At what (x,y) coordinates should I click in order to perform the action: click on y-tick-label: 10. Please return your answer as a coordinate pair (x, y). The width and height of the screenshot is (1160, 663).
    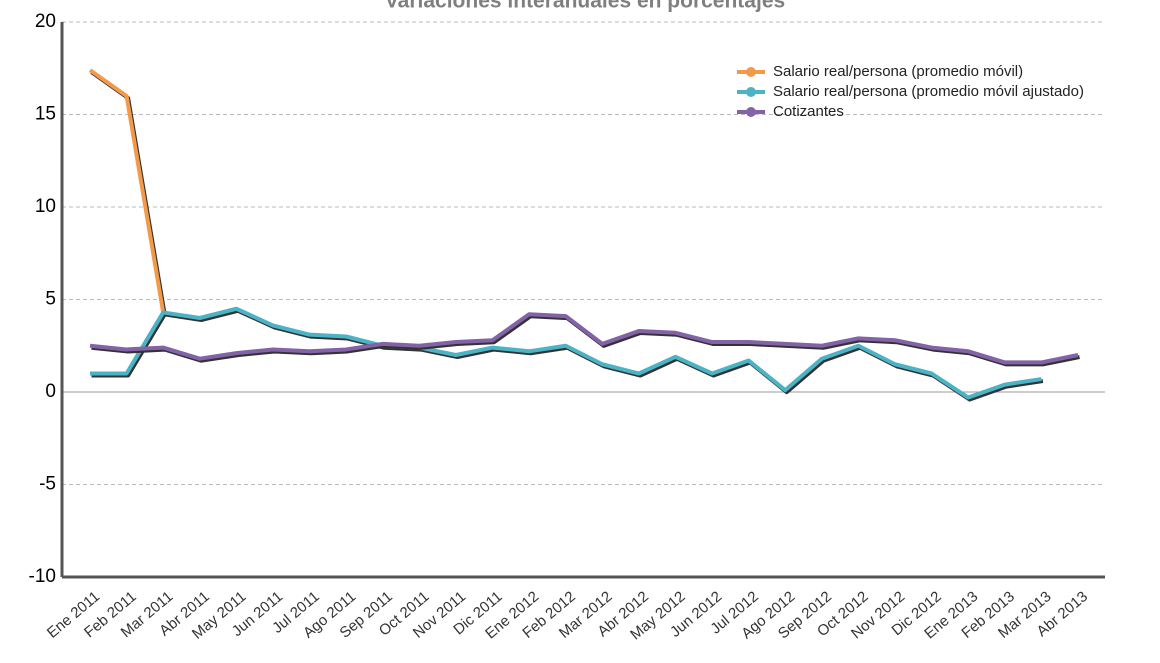
    Looking at the image, I should click on (45, 206).